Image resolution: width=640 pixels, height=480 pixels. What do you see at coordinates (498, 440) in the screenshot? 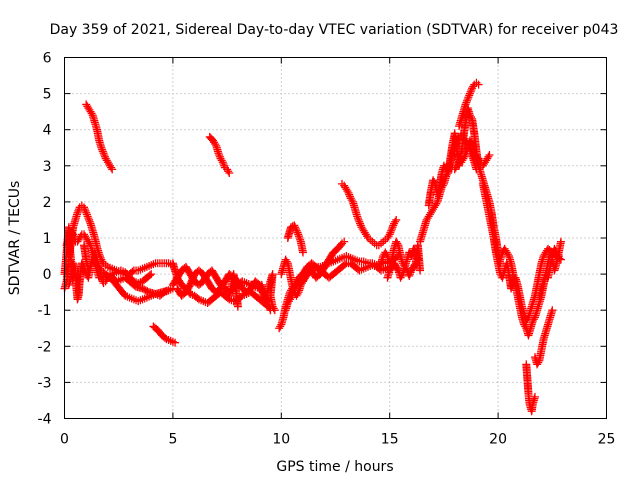
I see `x-tick-label: 20` at bounding box center [498, 440].